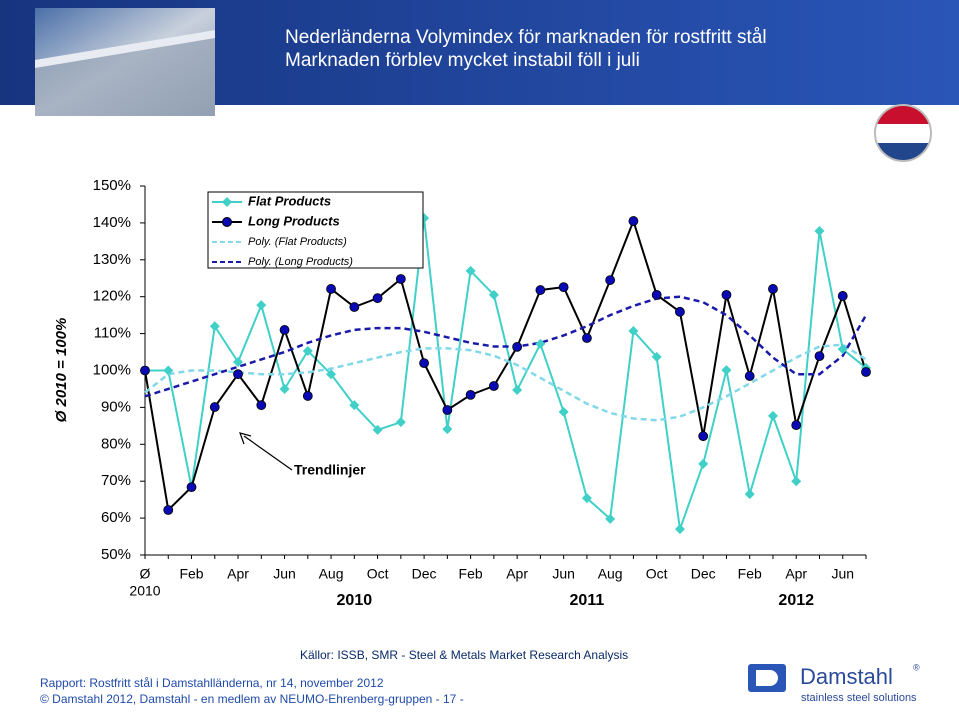  What do you see at coordinates (112, 185) in the screenshot?
I see `y-tick-label: 150%` at bounding box center [112, 185].